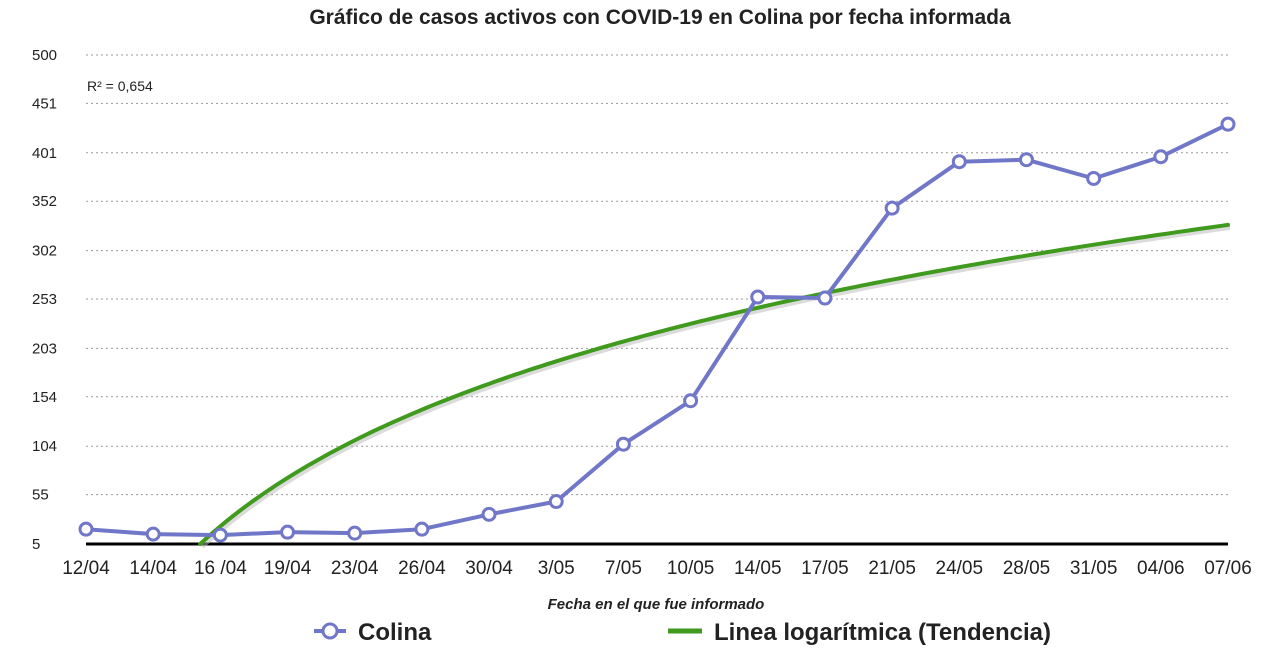  I want to click on x-tick-label: 26/04, so click(422, 568).